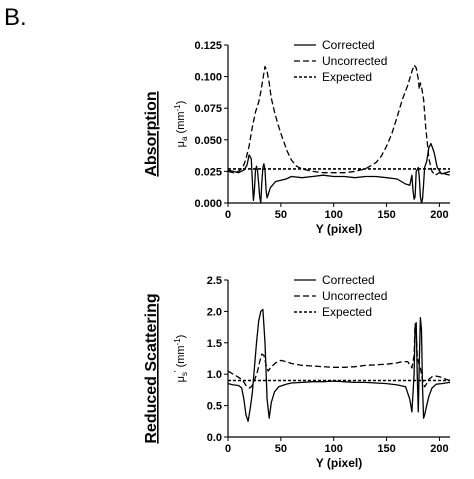 The image size is (474, 479). What do you see at coordinates (214, 281) in the screenshot?
I see `y-tick-label: 2.5` at bounding box center [214, 281].